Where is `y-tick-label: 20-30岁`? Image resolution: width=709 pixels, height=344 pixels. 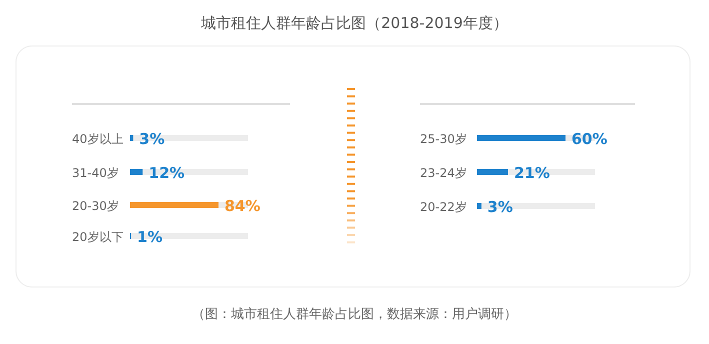 y-tick-label: 20-30岁 is located at coordinates (95, 206).